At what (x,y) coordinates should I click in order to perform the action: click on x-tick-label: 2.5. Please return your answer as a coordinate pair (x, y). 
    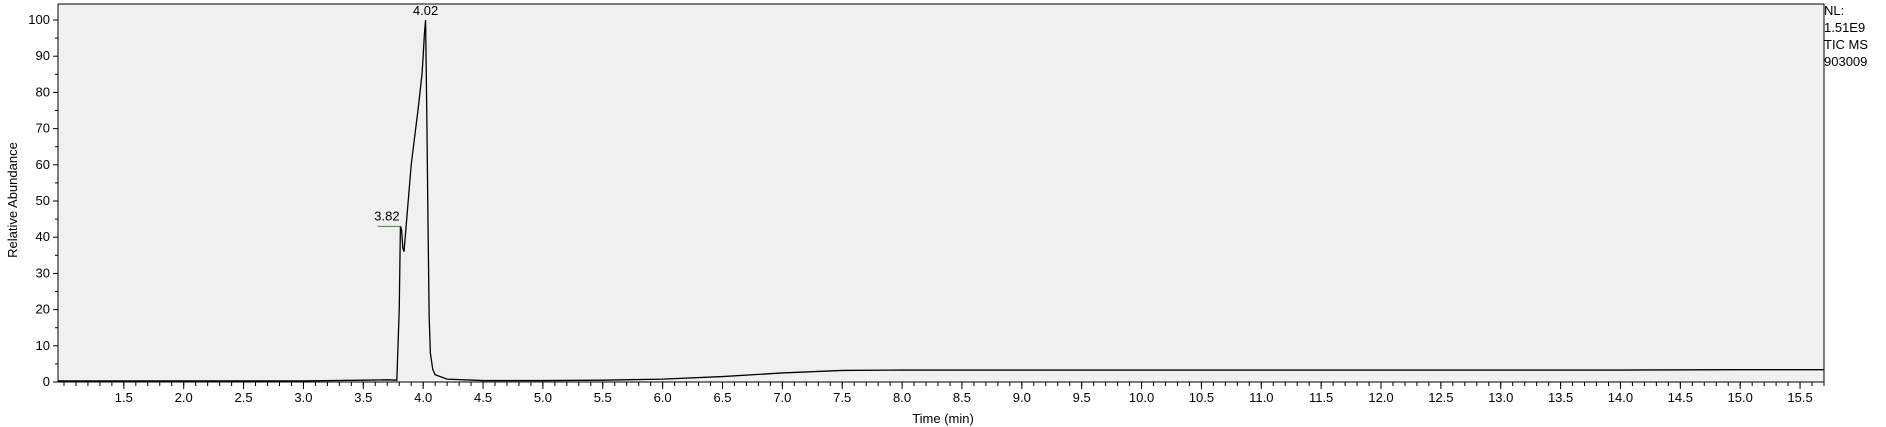
    Looking at the image, I should click on (244, 397).